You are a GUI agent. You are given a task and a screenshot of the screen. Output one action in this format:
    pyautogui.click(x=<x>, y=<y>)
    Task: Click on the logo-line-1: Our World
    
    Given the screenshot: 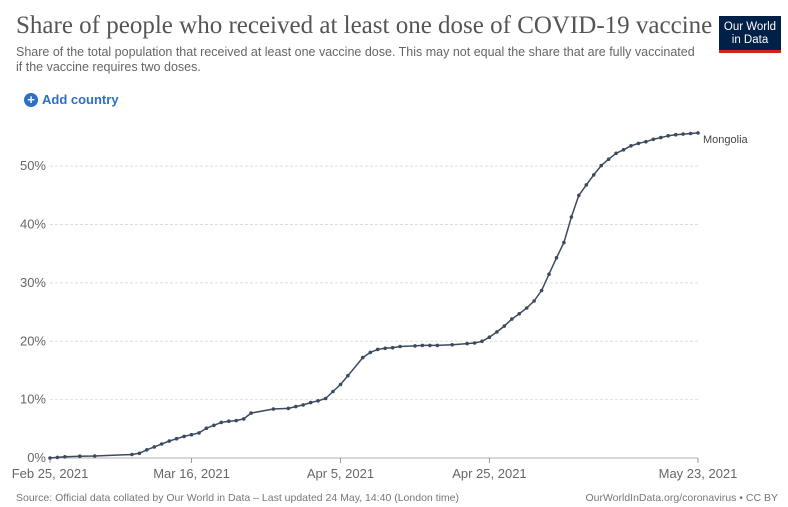 What is the action you would take?
    pyautogui.click(x=750, y=27)
    